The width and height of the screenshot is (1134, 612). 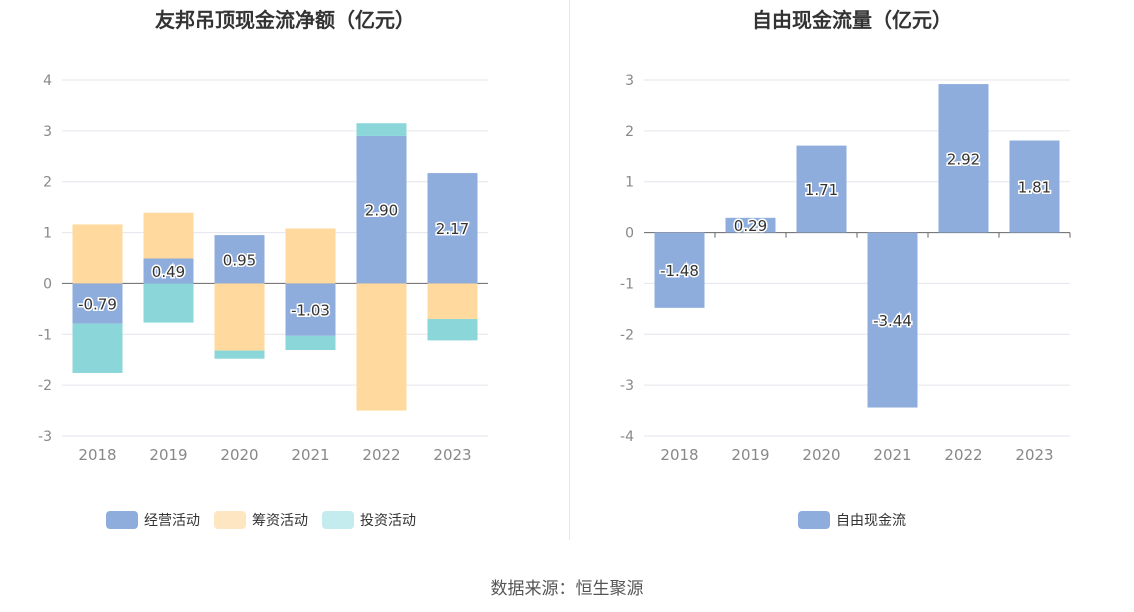 I want to click on bar-data-label: 0.49, so click(x=168, y=272).